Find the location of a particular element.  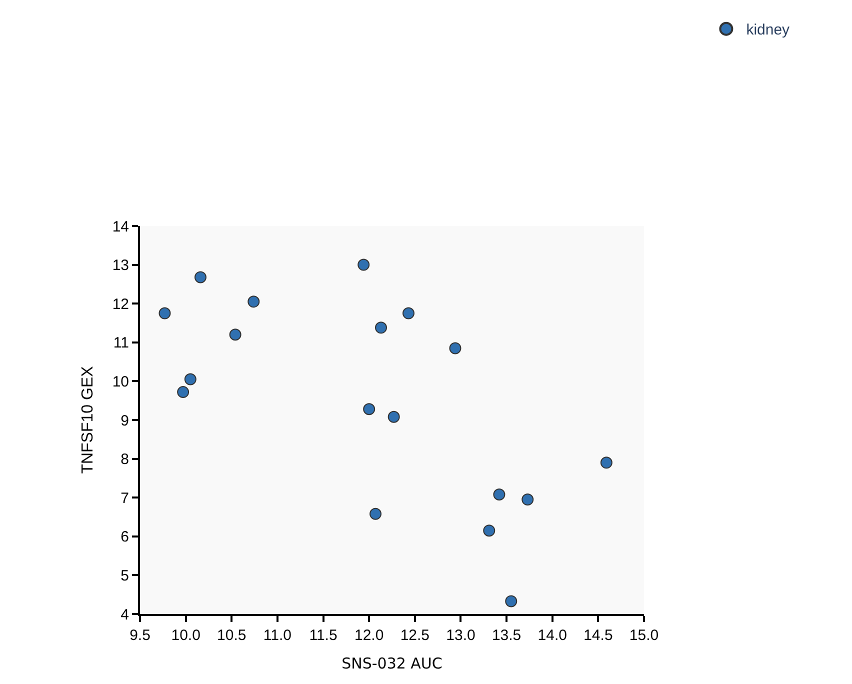

y-tick-label: 11 is located at coordinates (121, 343).